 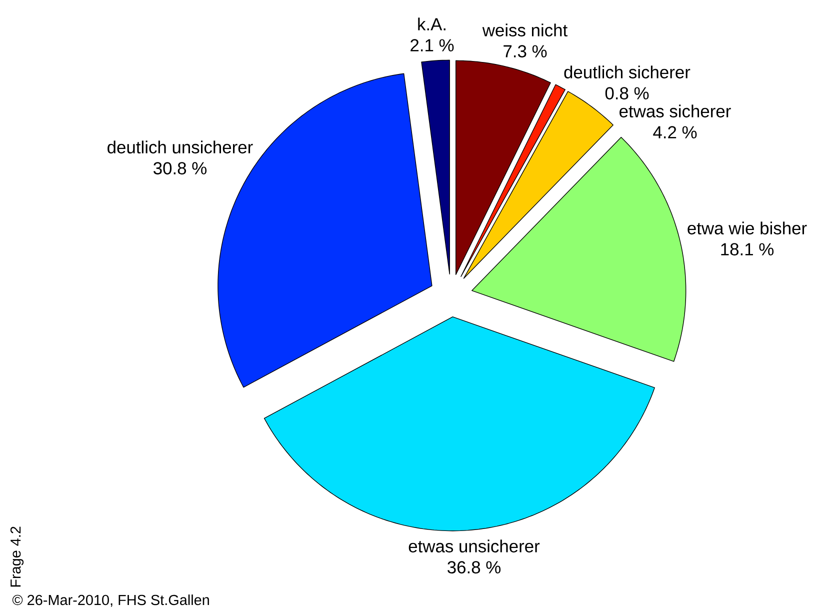 What do you see at coordinates (747, 249) in the screenshot?
I see `data-label: 18.1 %` at bounding box center [747, 249].